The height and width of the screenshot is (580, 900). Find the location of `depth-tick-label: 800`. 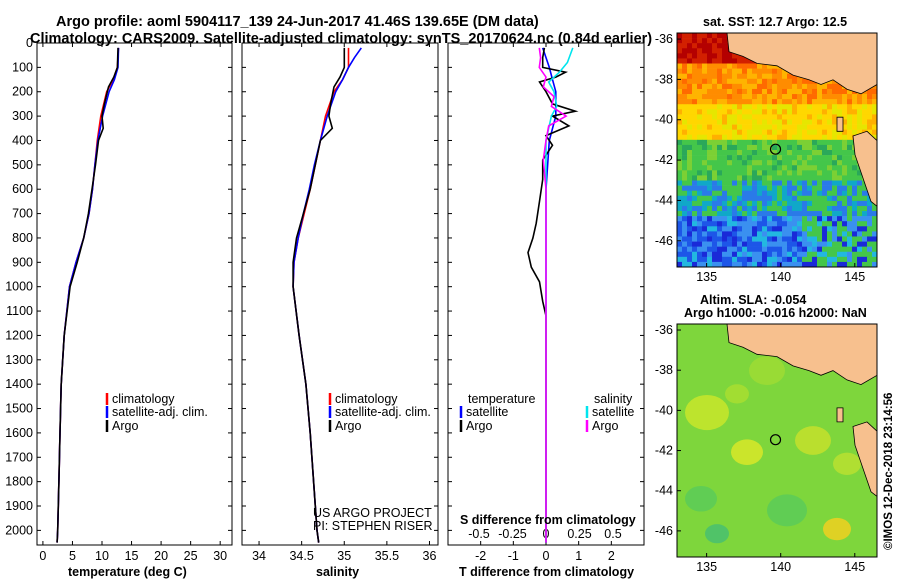

depth-tick-label: 800 is located at coordinates (22, 238).